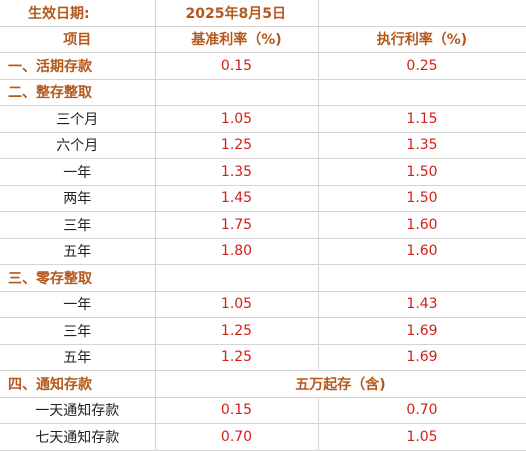 The height and width of the screenshot is (451, 526). Describe the element at coordinates (236, 437) in the screenshot. I see `base-rate-cell: 0.70` at that location.